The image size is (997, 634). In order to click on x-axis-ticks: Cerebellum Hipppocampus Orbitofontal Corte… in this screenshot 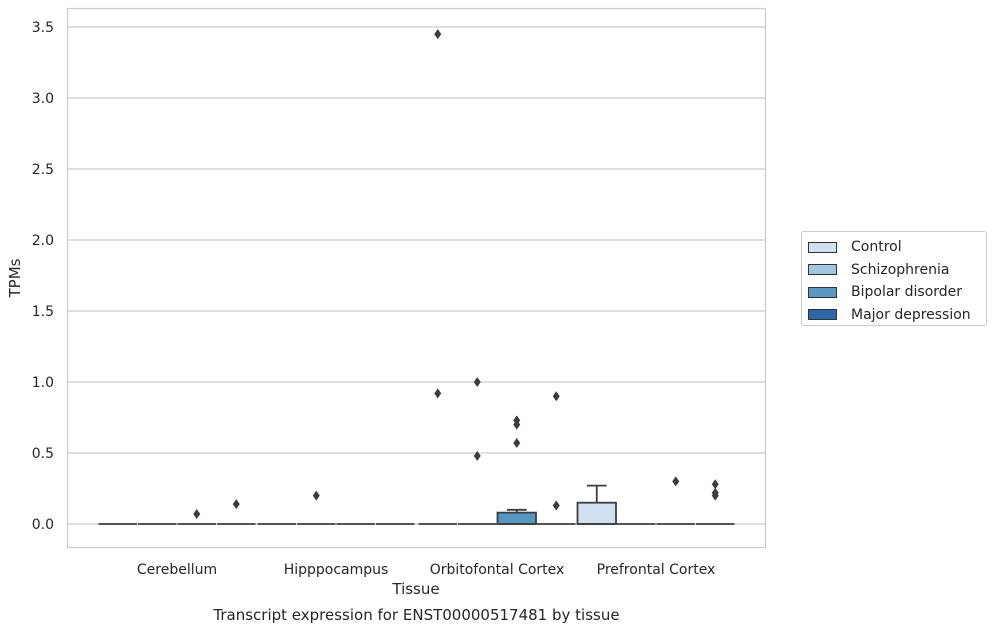, I will do `click(426, 570)`.